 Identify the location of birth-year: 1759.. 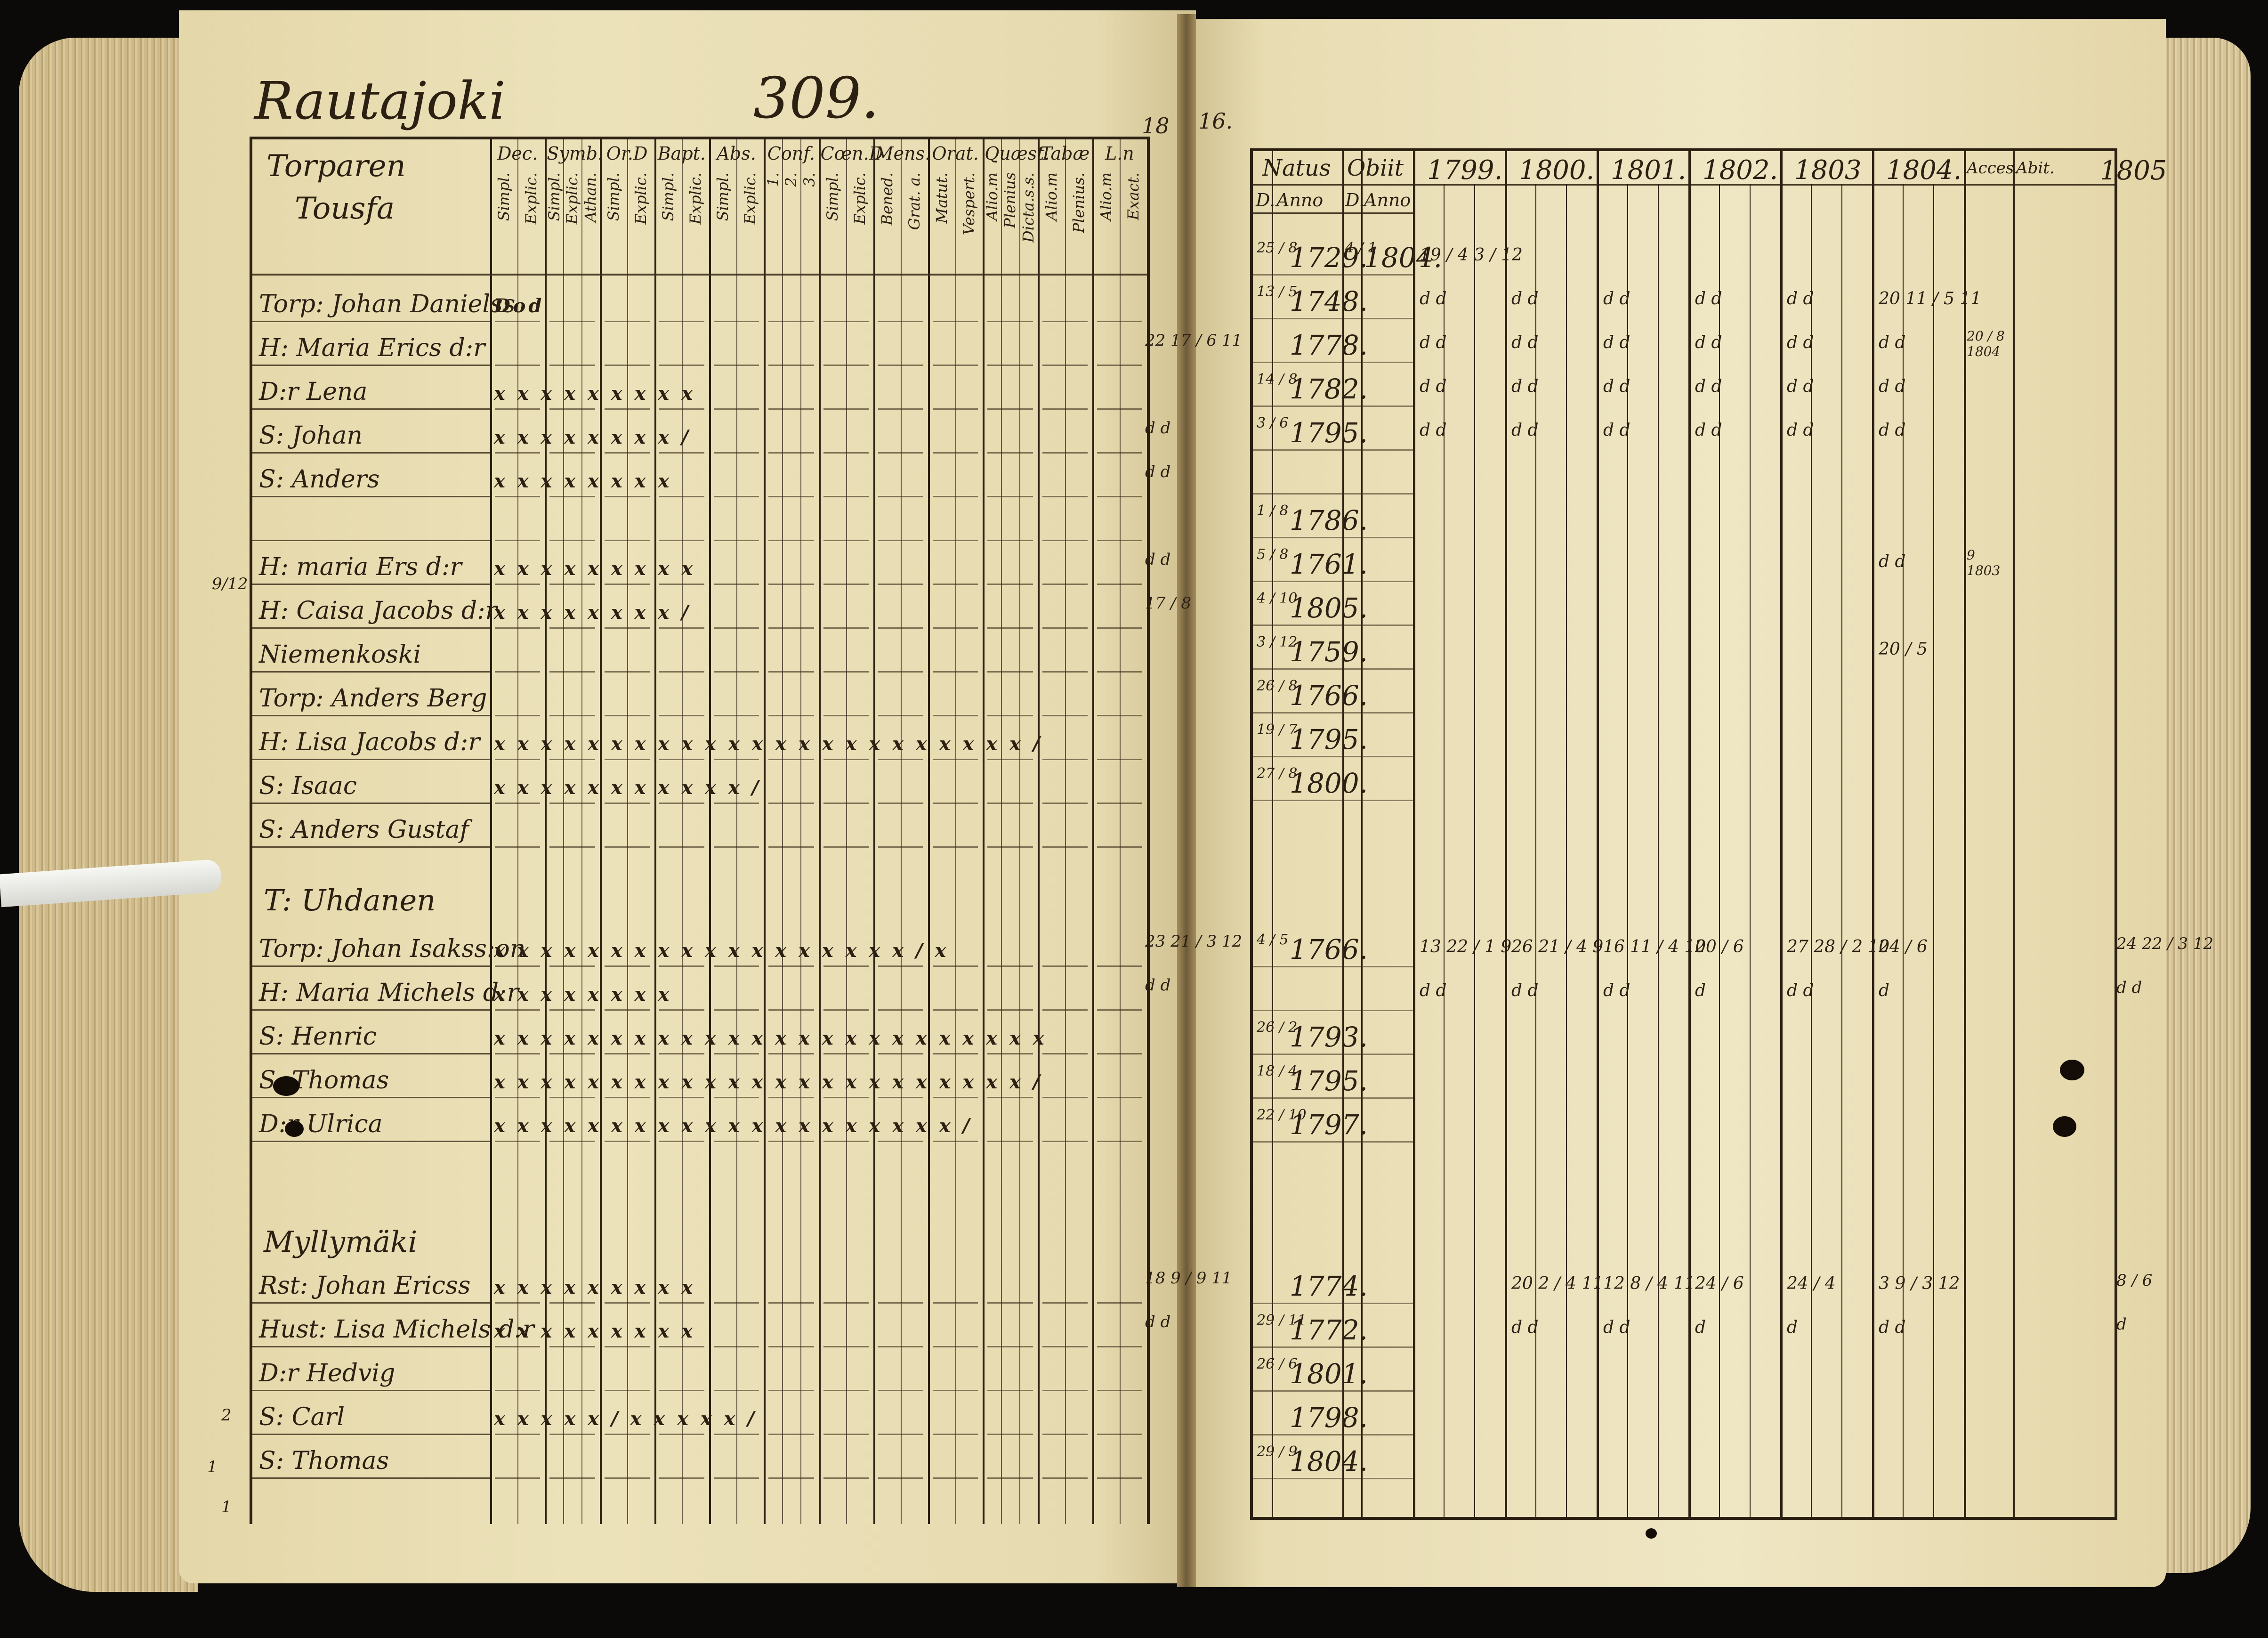
(1329, 652).